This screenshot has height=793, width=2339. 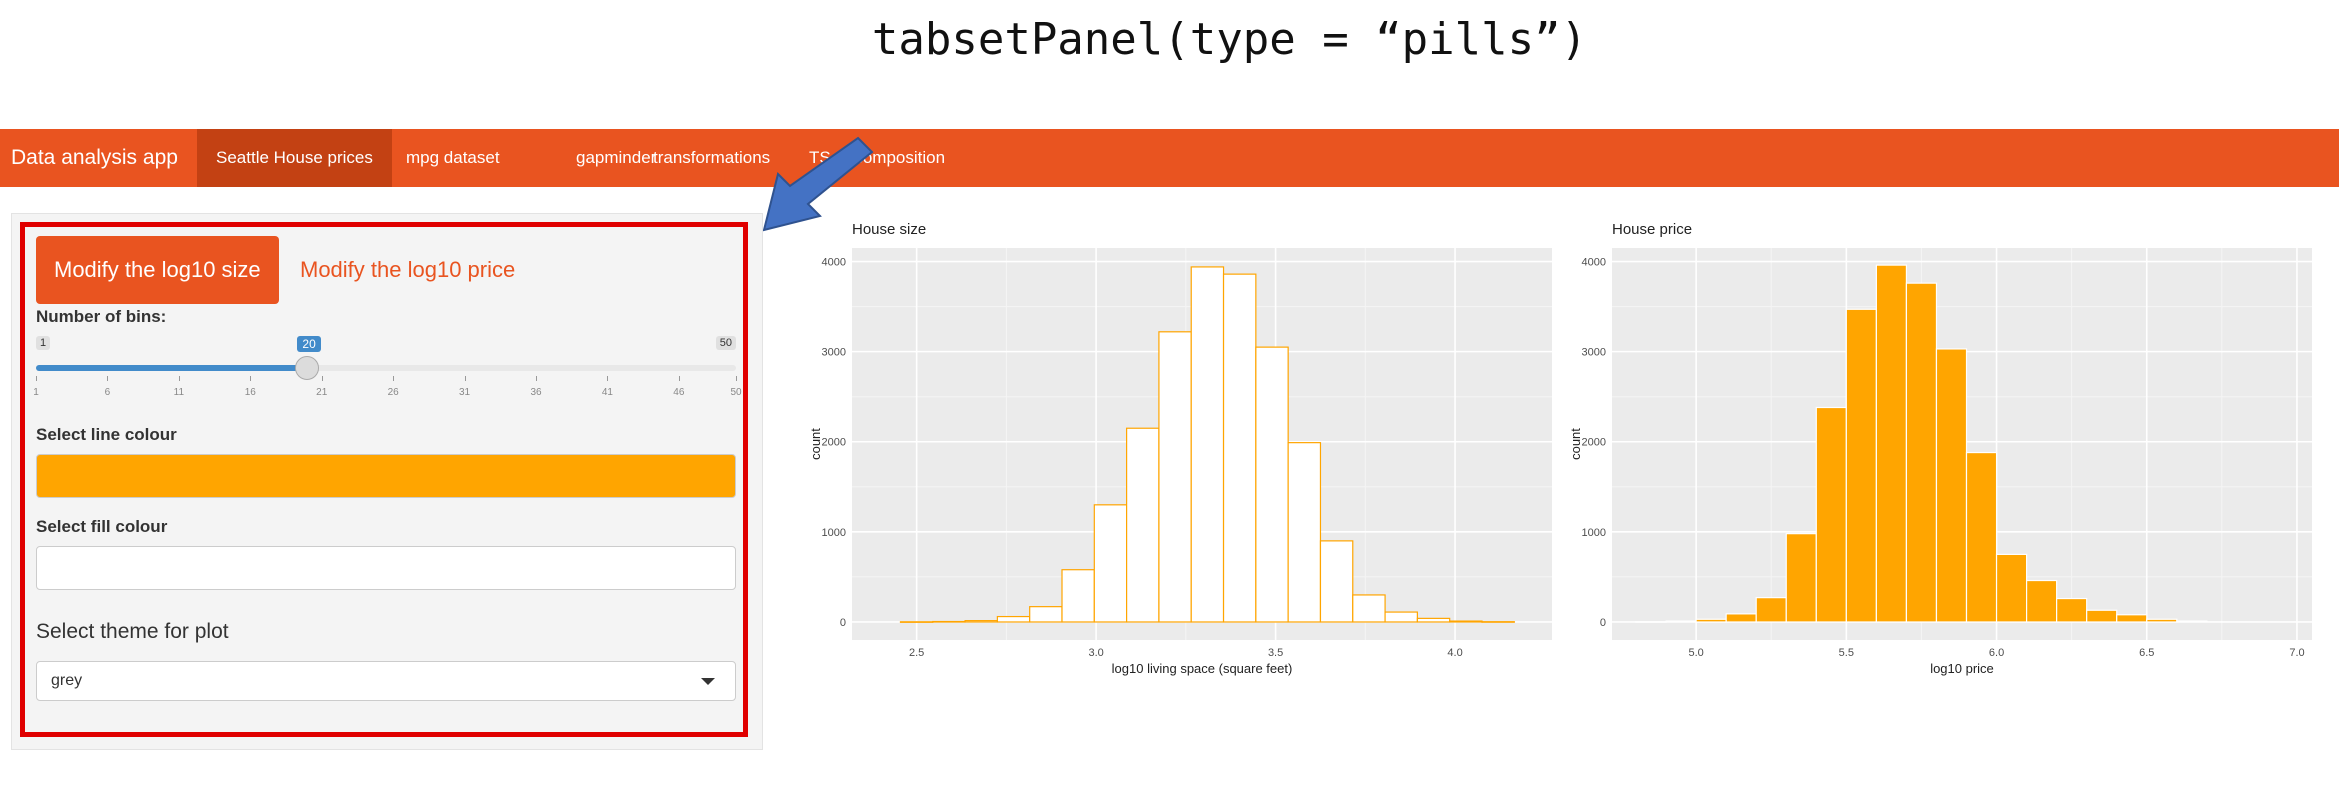 I want to click on chevron-down-icon, so click(x=708, y=681).